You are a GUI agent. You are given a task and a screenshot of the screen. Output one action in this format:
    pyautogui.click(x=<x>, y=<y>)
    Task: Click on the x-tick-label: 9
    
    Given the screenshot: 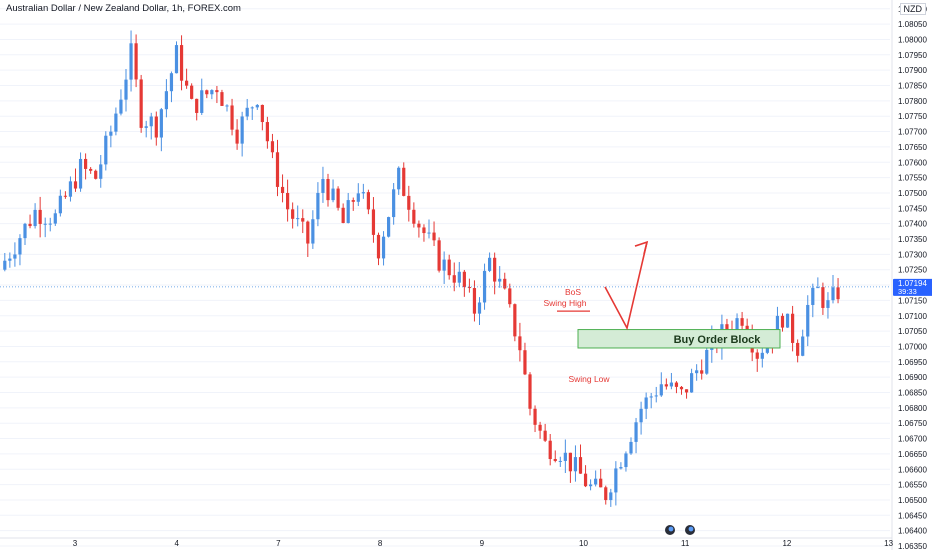 What is the action you would take?
    pyautogui.click(x=482, y=543)
    